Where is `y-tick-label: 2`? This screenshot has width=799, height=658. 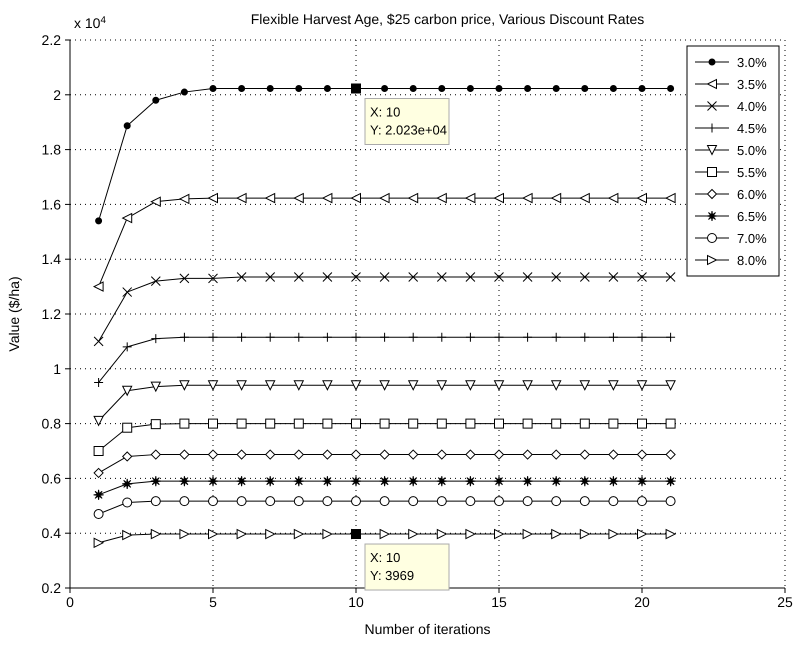
y-tick-label: 2 is located at coordinates (57, 94).